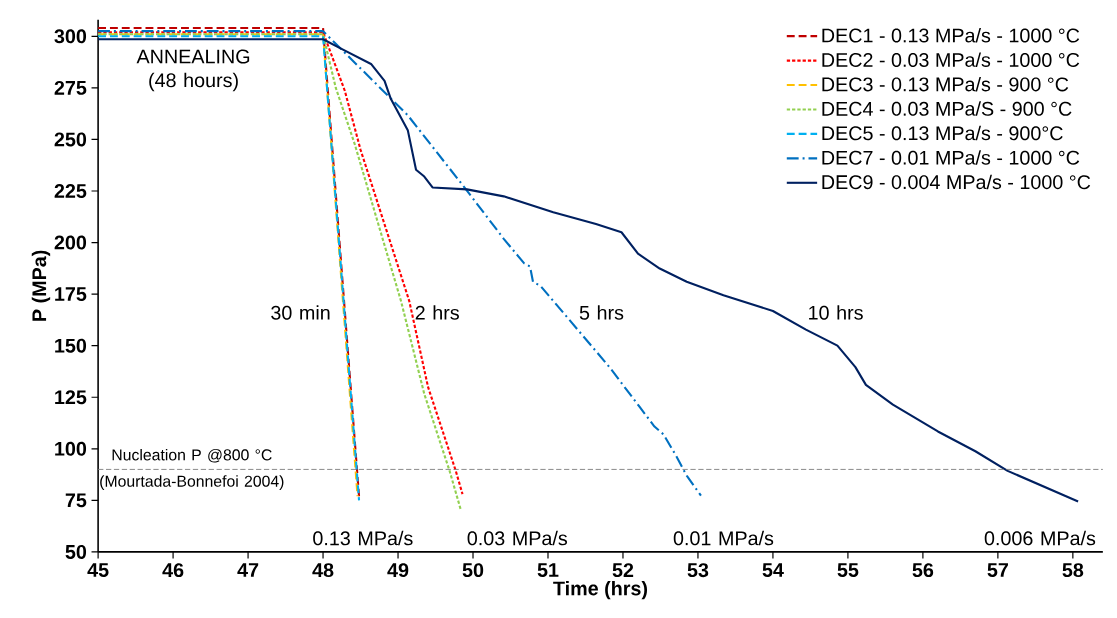 The height and width of the screenshot is (618, 1117). Describe the element at coordinates (517, 538) in the screenshot. I see `annotation: 0.03 MPa/s` at that location.